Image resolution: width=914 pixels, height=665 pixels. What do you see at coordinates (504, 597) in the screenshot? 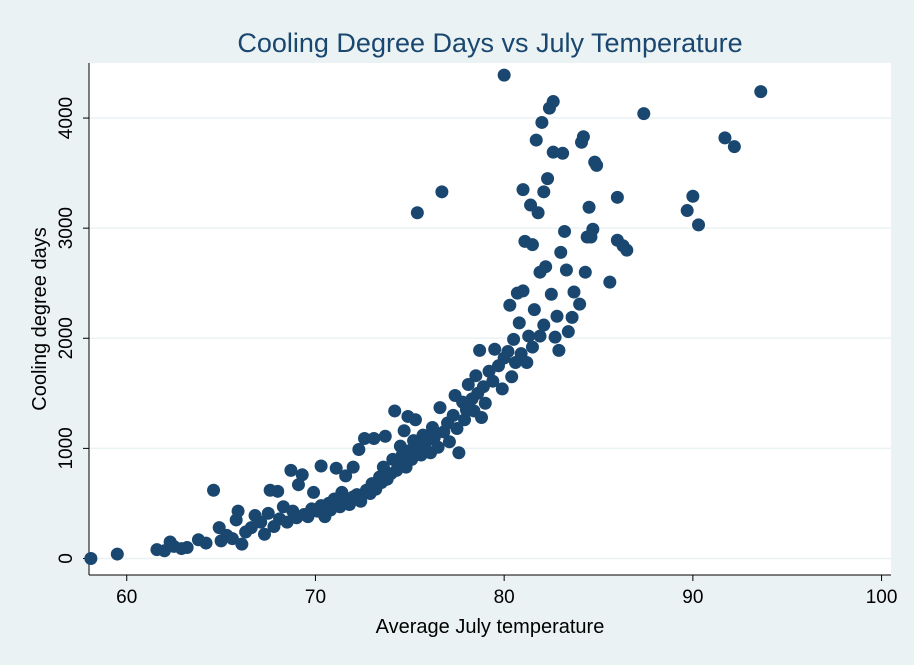
I see `x-tick-label: 80` at bounding box center [504, 597].